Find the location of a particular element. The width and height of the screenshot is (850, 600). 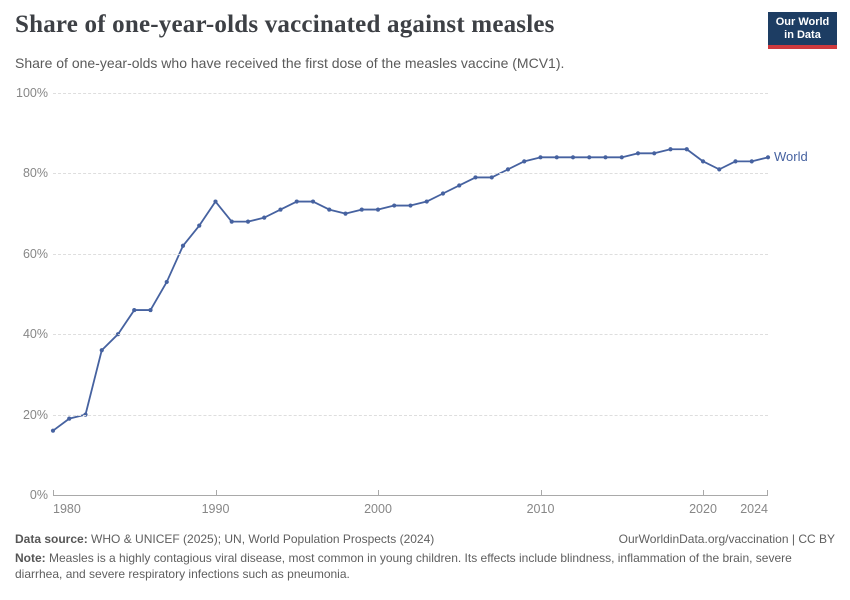

y-axis-label-100: 100% is located at coordinates (32, 93).